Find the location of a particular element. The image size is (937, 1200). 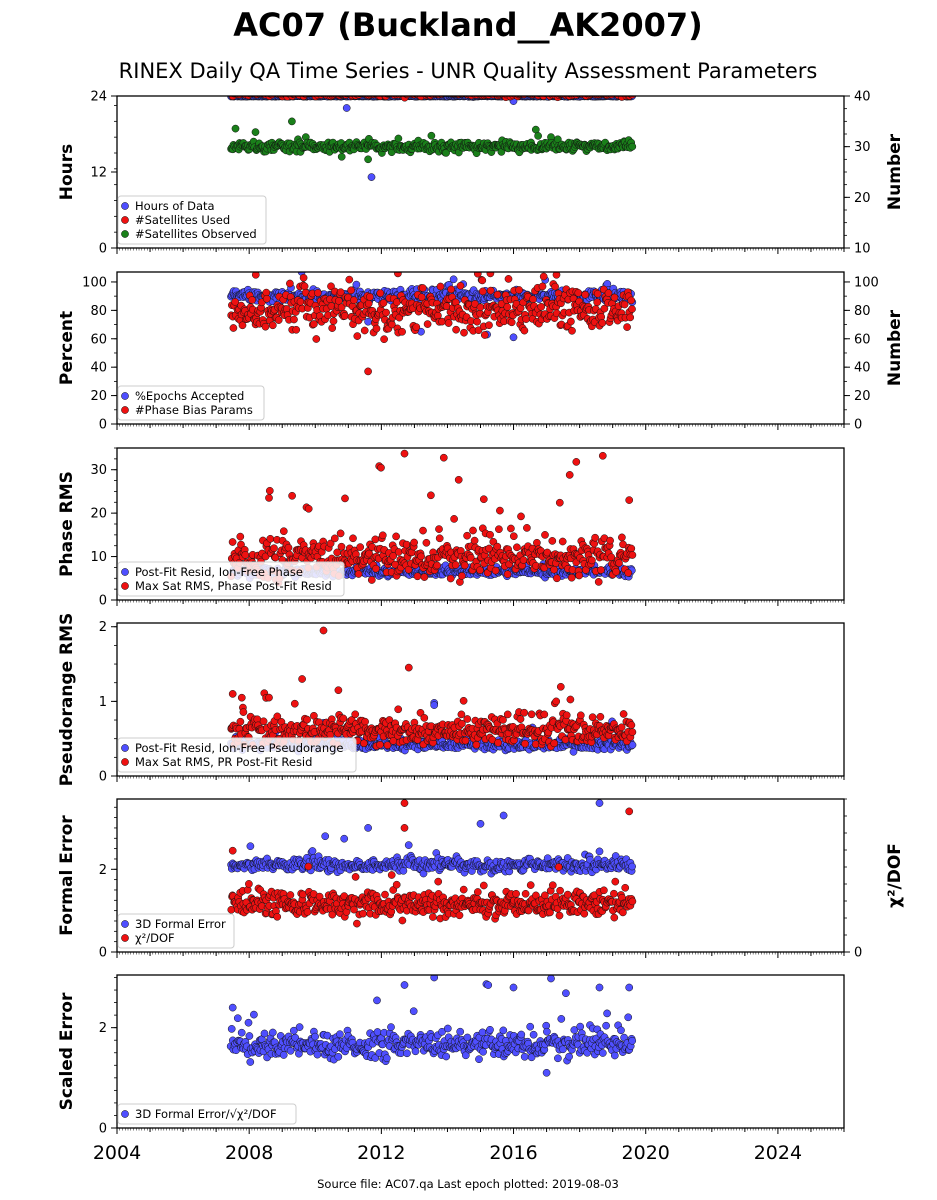

legend-label: #Satellites Used is located at coordinates (182, 220).